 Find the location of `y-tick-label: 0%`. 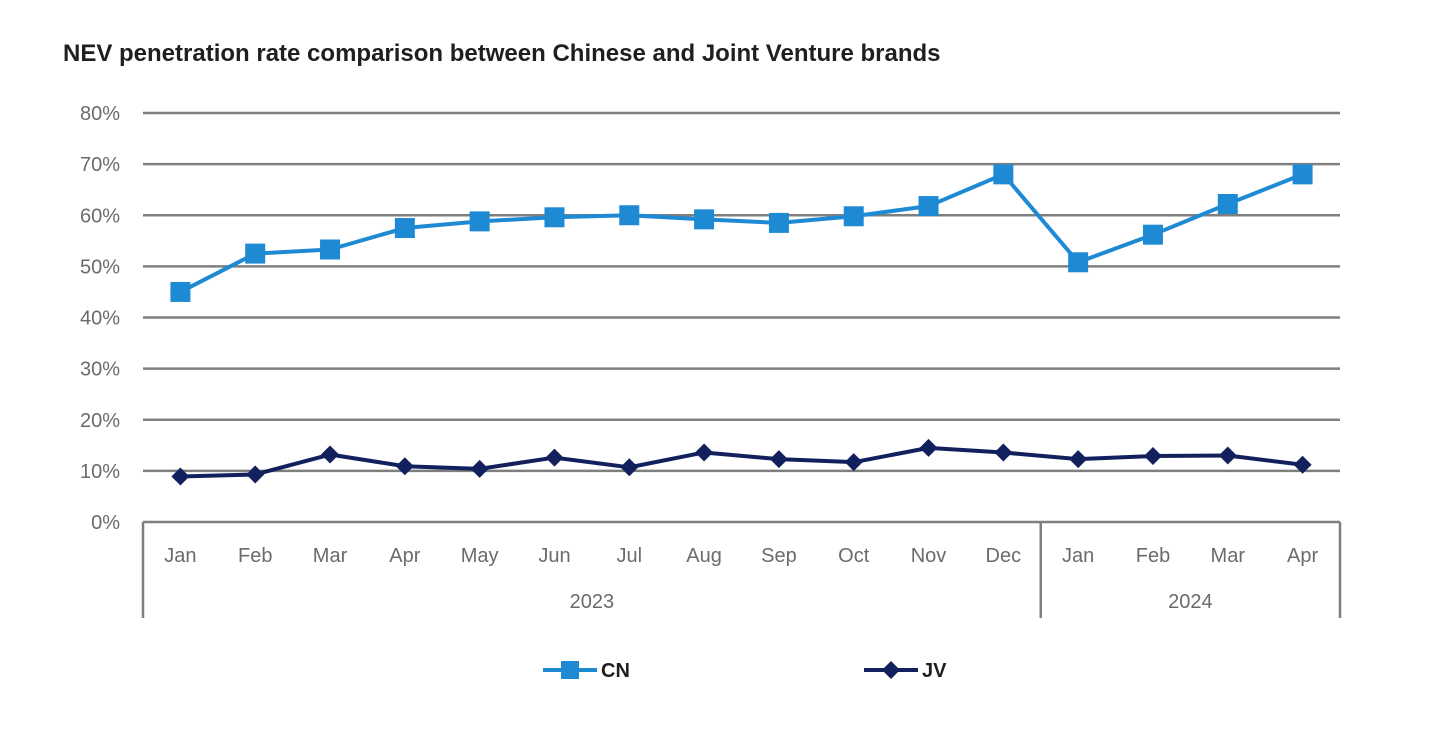

y-tick-label: 0% is located at coordinates (105, 523).